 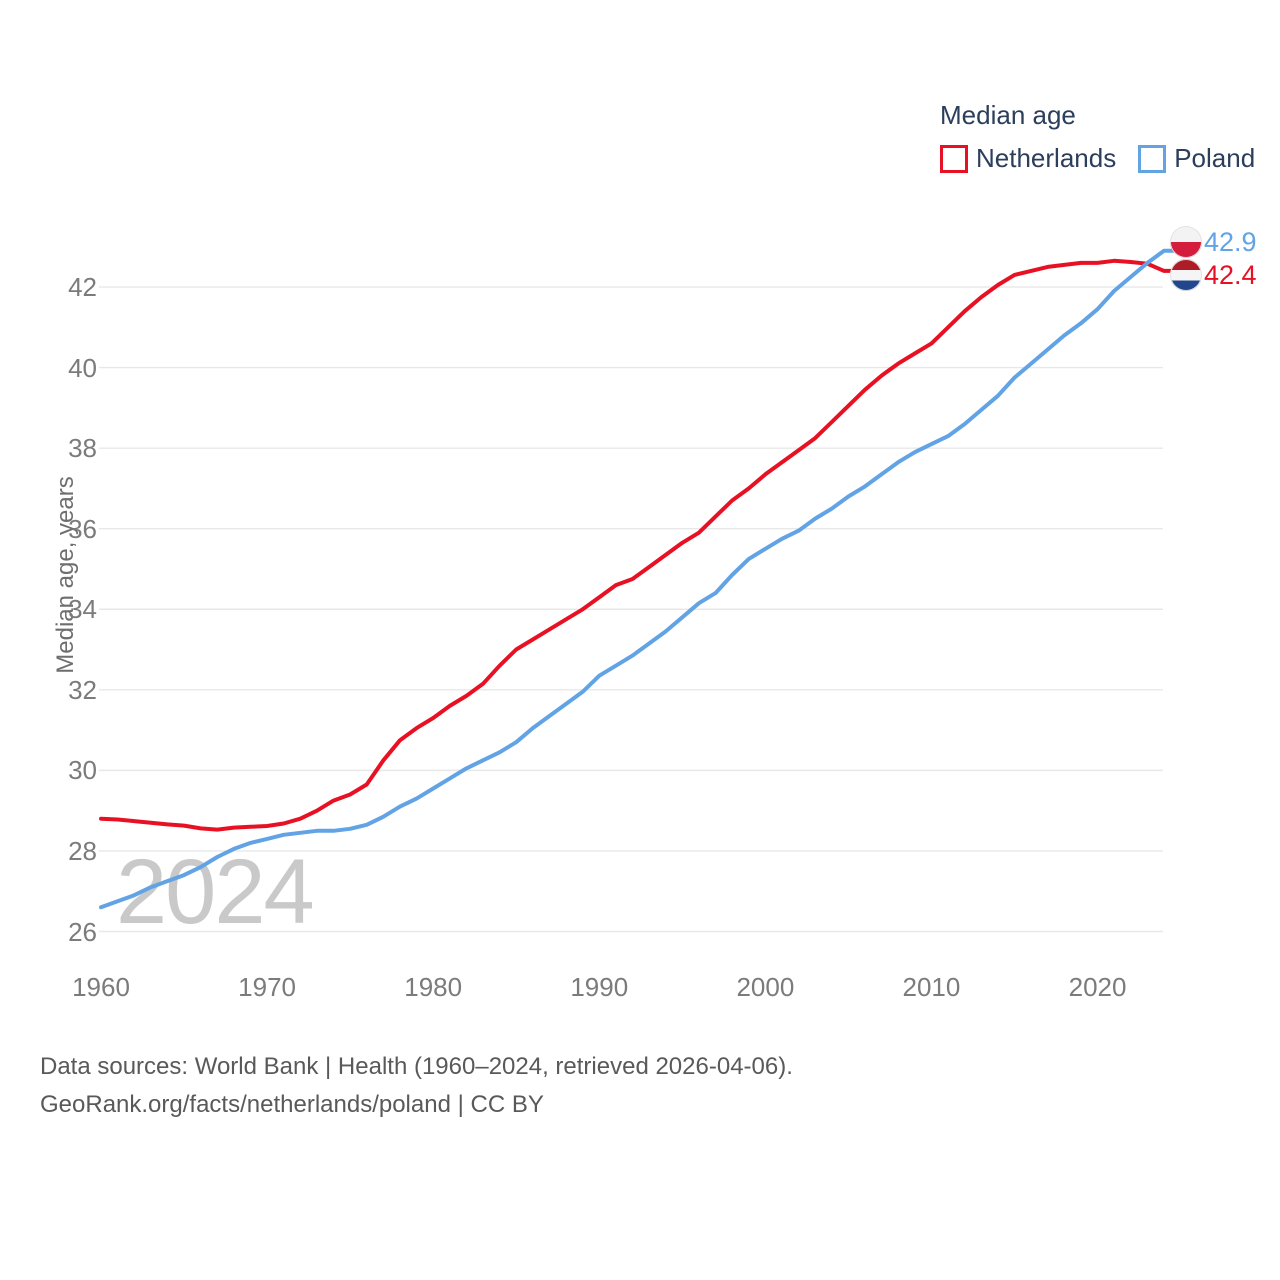 I want to click on x-tick-label: 2010, so click(x=931, y=987).